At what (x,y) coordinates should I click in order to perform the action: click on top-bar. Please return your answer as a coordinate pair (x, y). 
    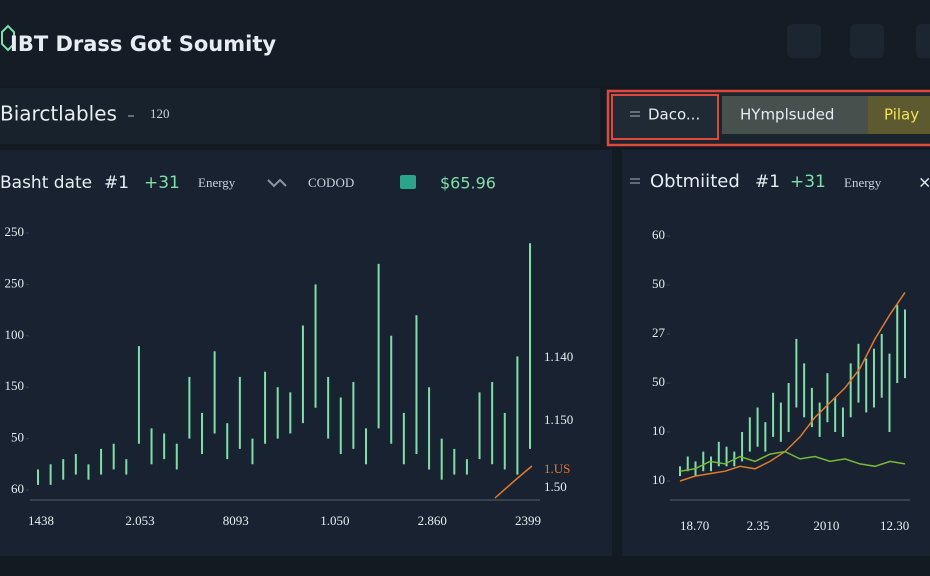
    Looking at the image, I should click on (465, 42).